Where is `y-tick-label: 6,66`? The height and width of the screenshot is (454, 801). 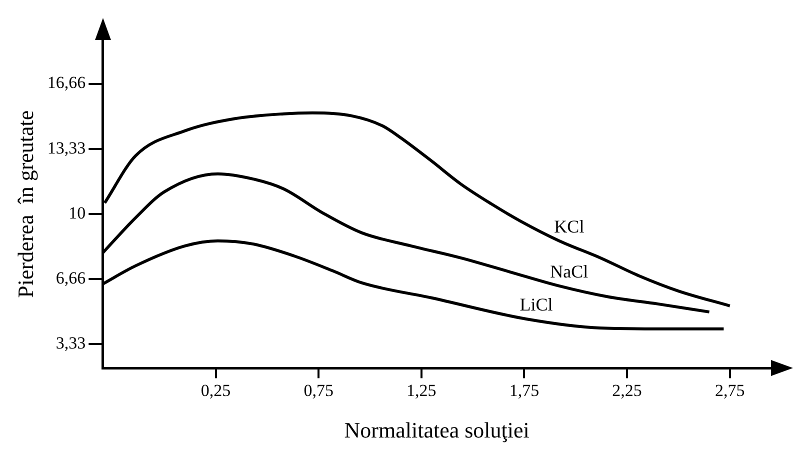 y-tick-label: 6,66 is located at coordinates (71, 278).